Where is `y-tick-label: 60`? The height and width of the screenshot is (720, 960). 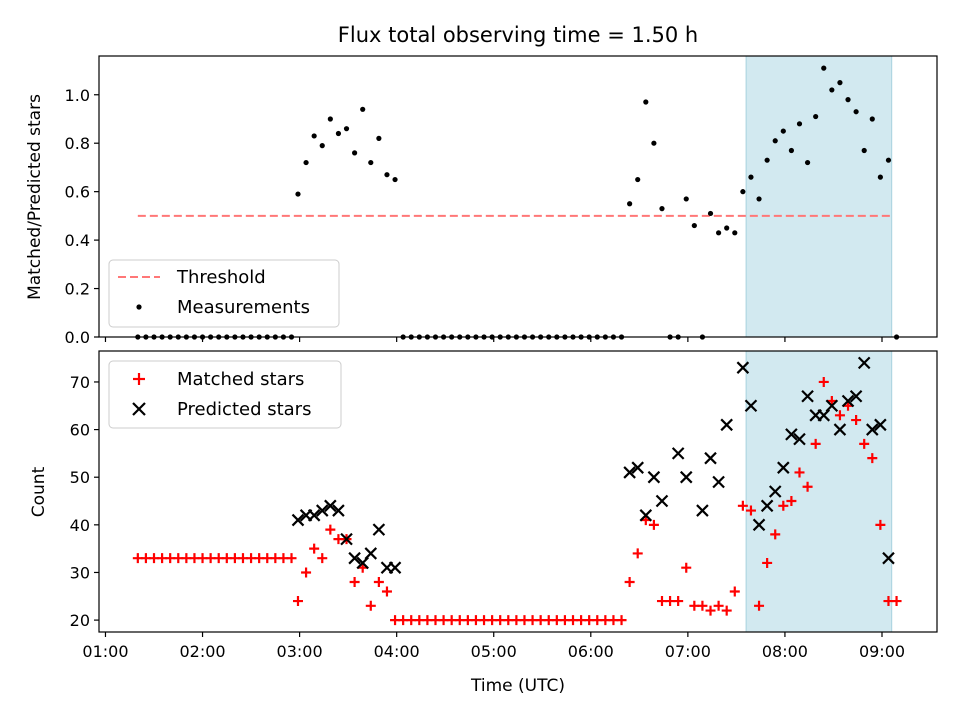 y-tick-label: 60 is located at coordinates (80, 430).